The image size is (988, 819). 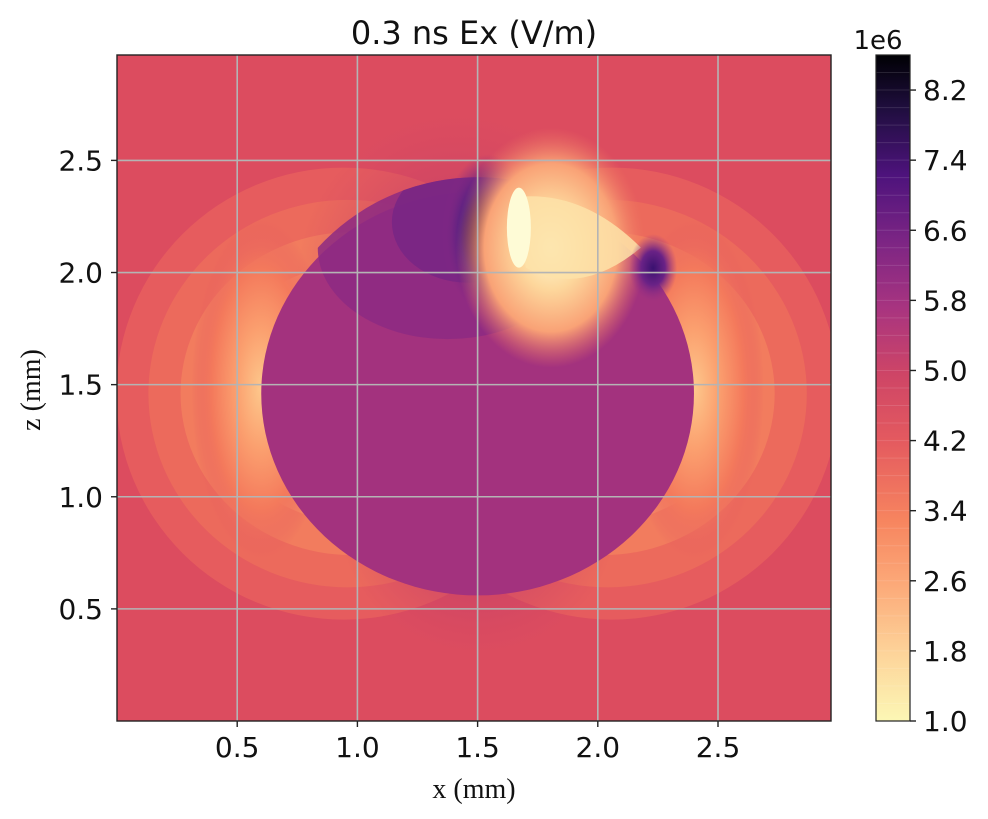 I want to click on hotspot-min-core, so click(x=575, y=237).